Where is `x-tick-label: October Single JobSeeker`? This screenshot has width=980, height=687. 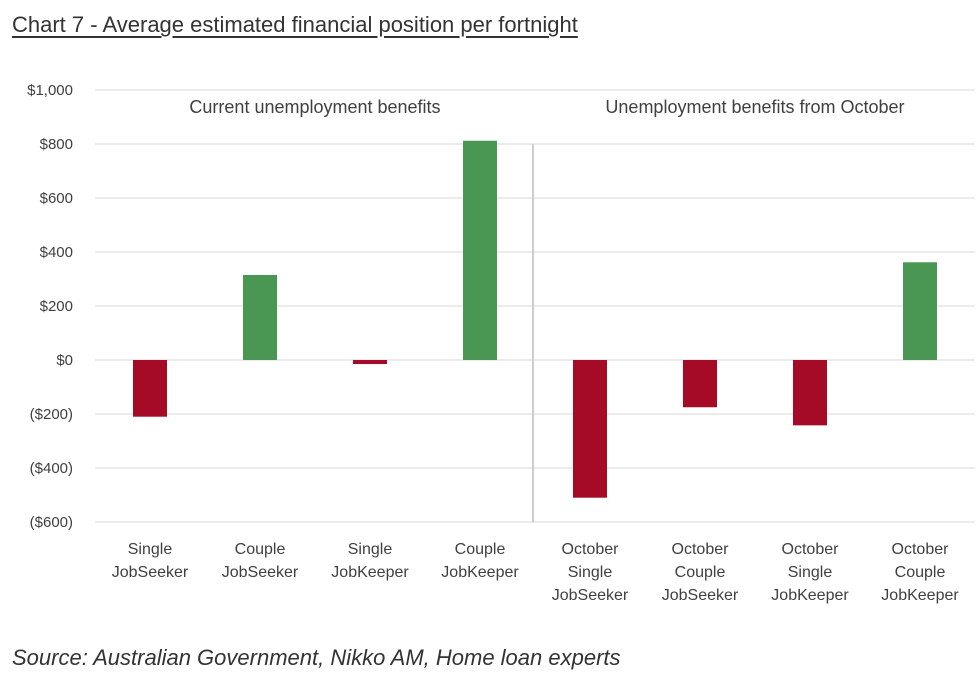 x-tick-label: October Single JobSeeker is located at coordinates (590, 572).